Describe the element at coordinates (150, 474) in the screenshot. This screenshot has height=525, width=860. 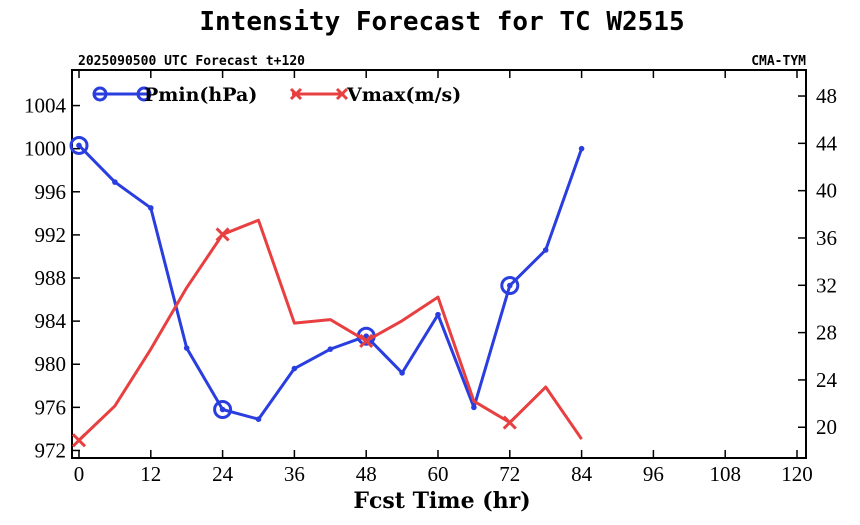
I see `x-tick-label: 12` at that location.